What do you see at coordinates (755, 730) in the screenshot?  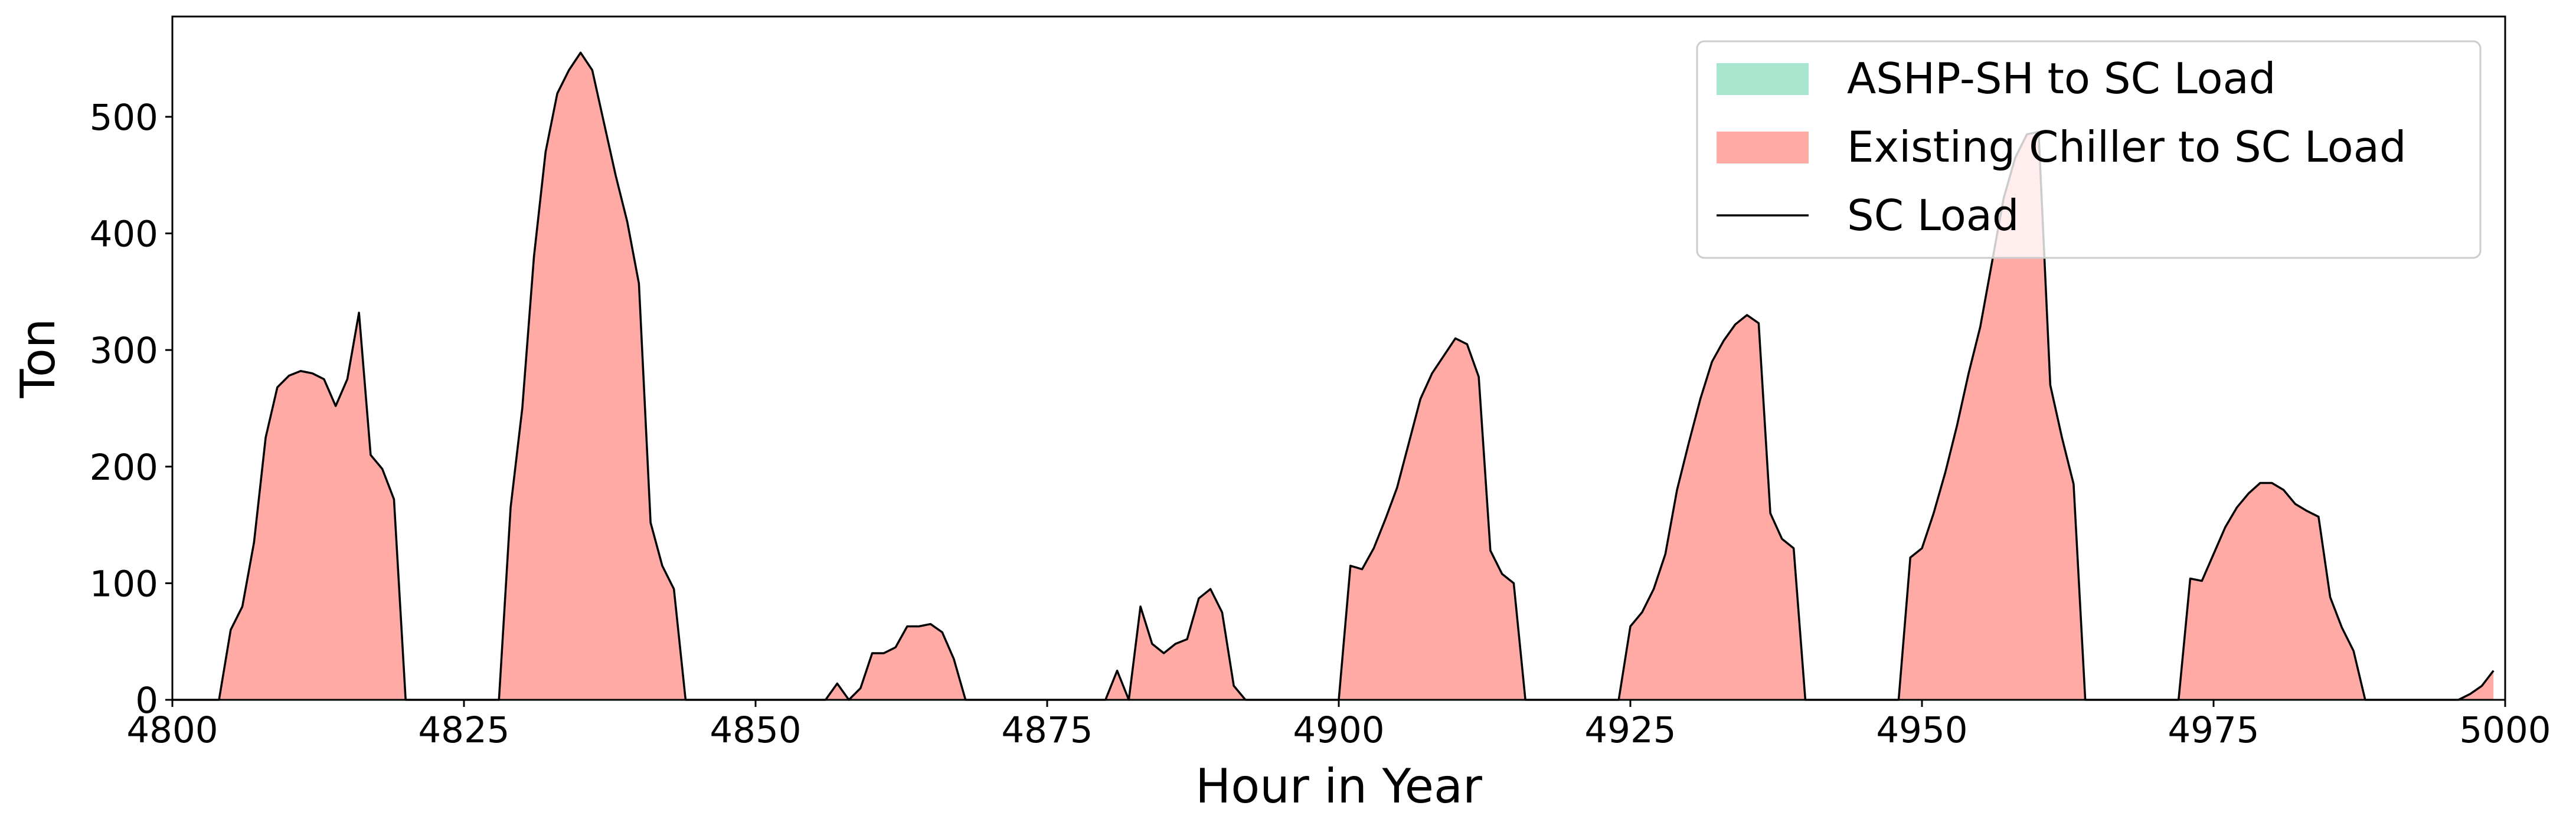 I see `x-tick-label: 4850` at bounding box center [755, 730].